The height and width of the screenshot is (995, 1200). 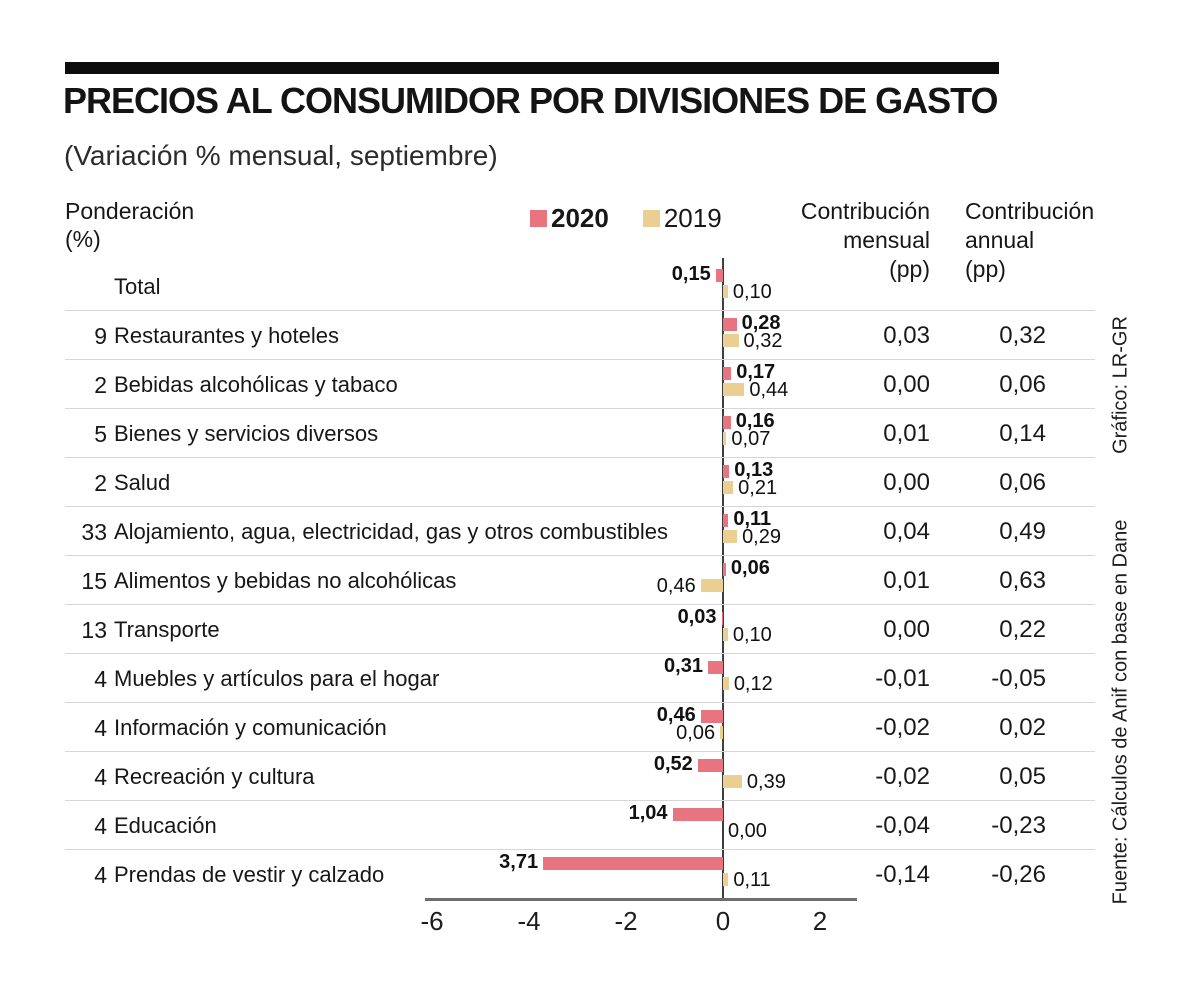 What do you see at coordinates (682, 218) in the screenshot?
I see `legend-item-2019: 2019` at bounding box center [682, 218].